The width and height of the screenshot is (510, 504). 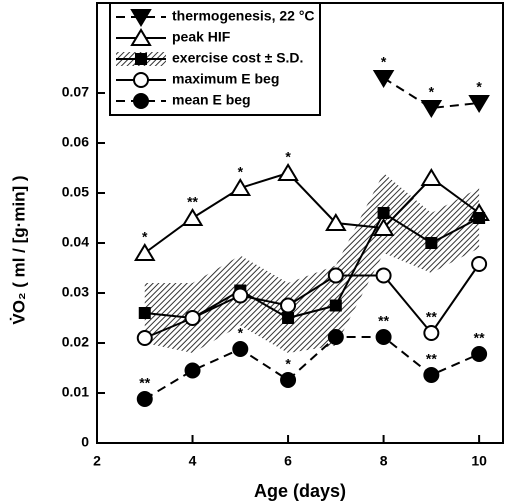 What do you see at coordinates (237, 58) in the screenshot?
I see `legend-label: exercise cost ± S.D.` at bounding box center [237, 58].